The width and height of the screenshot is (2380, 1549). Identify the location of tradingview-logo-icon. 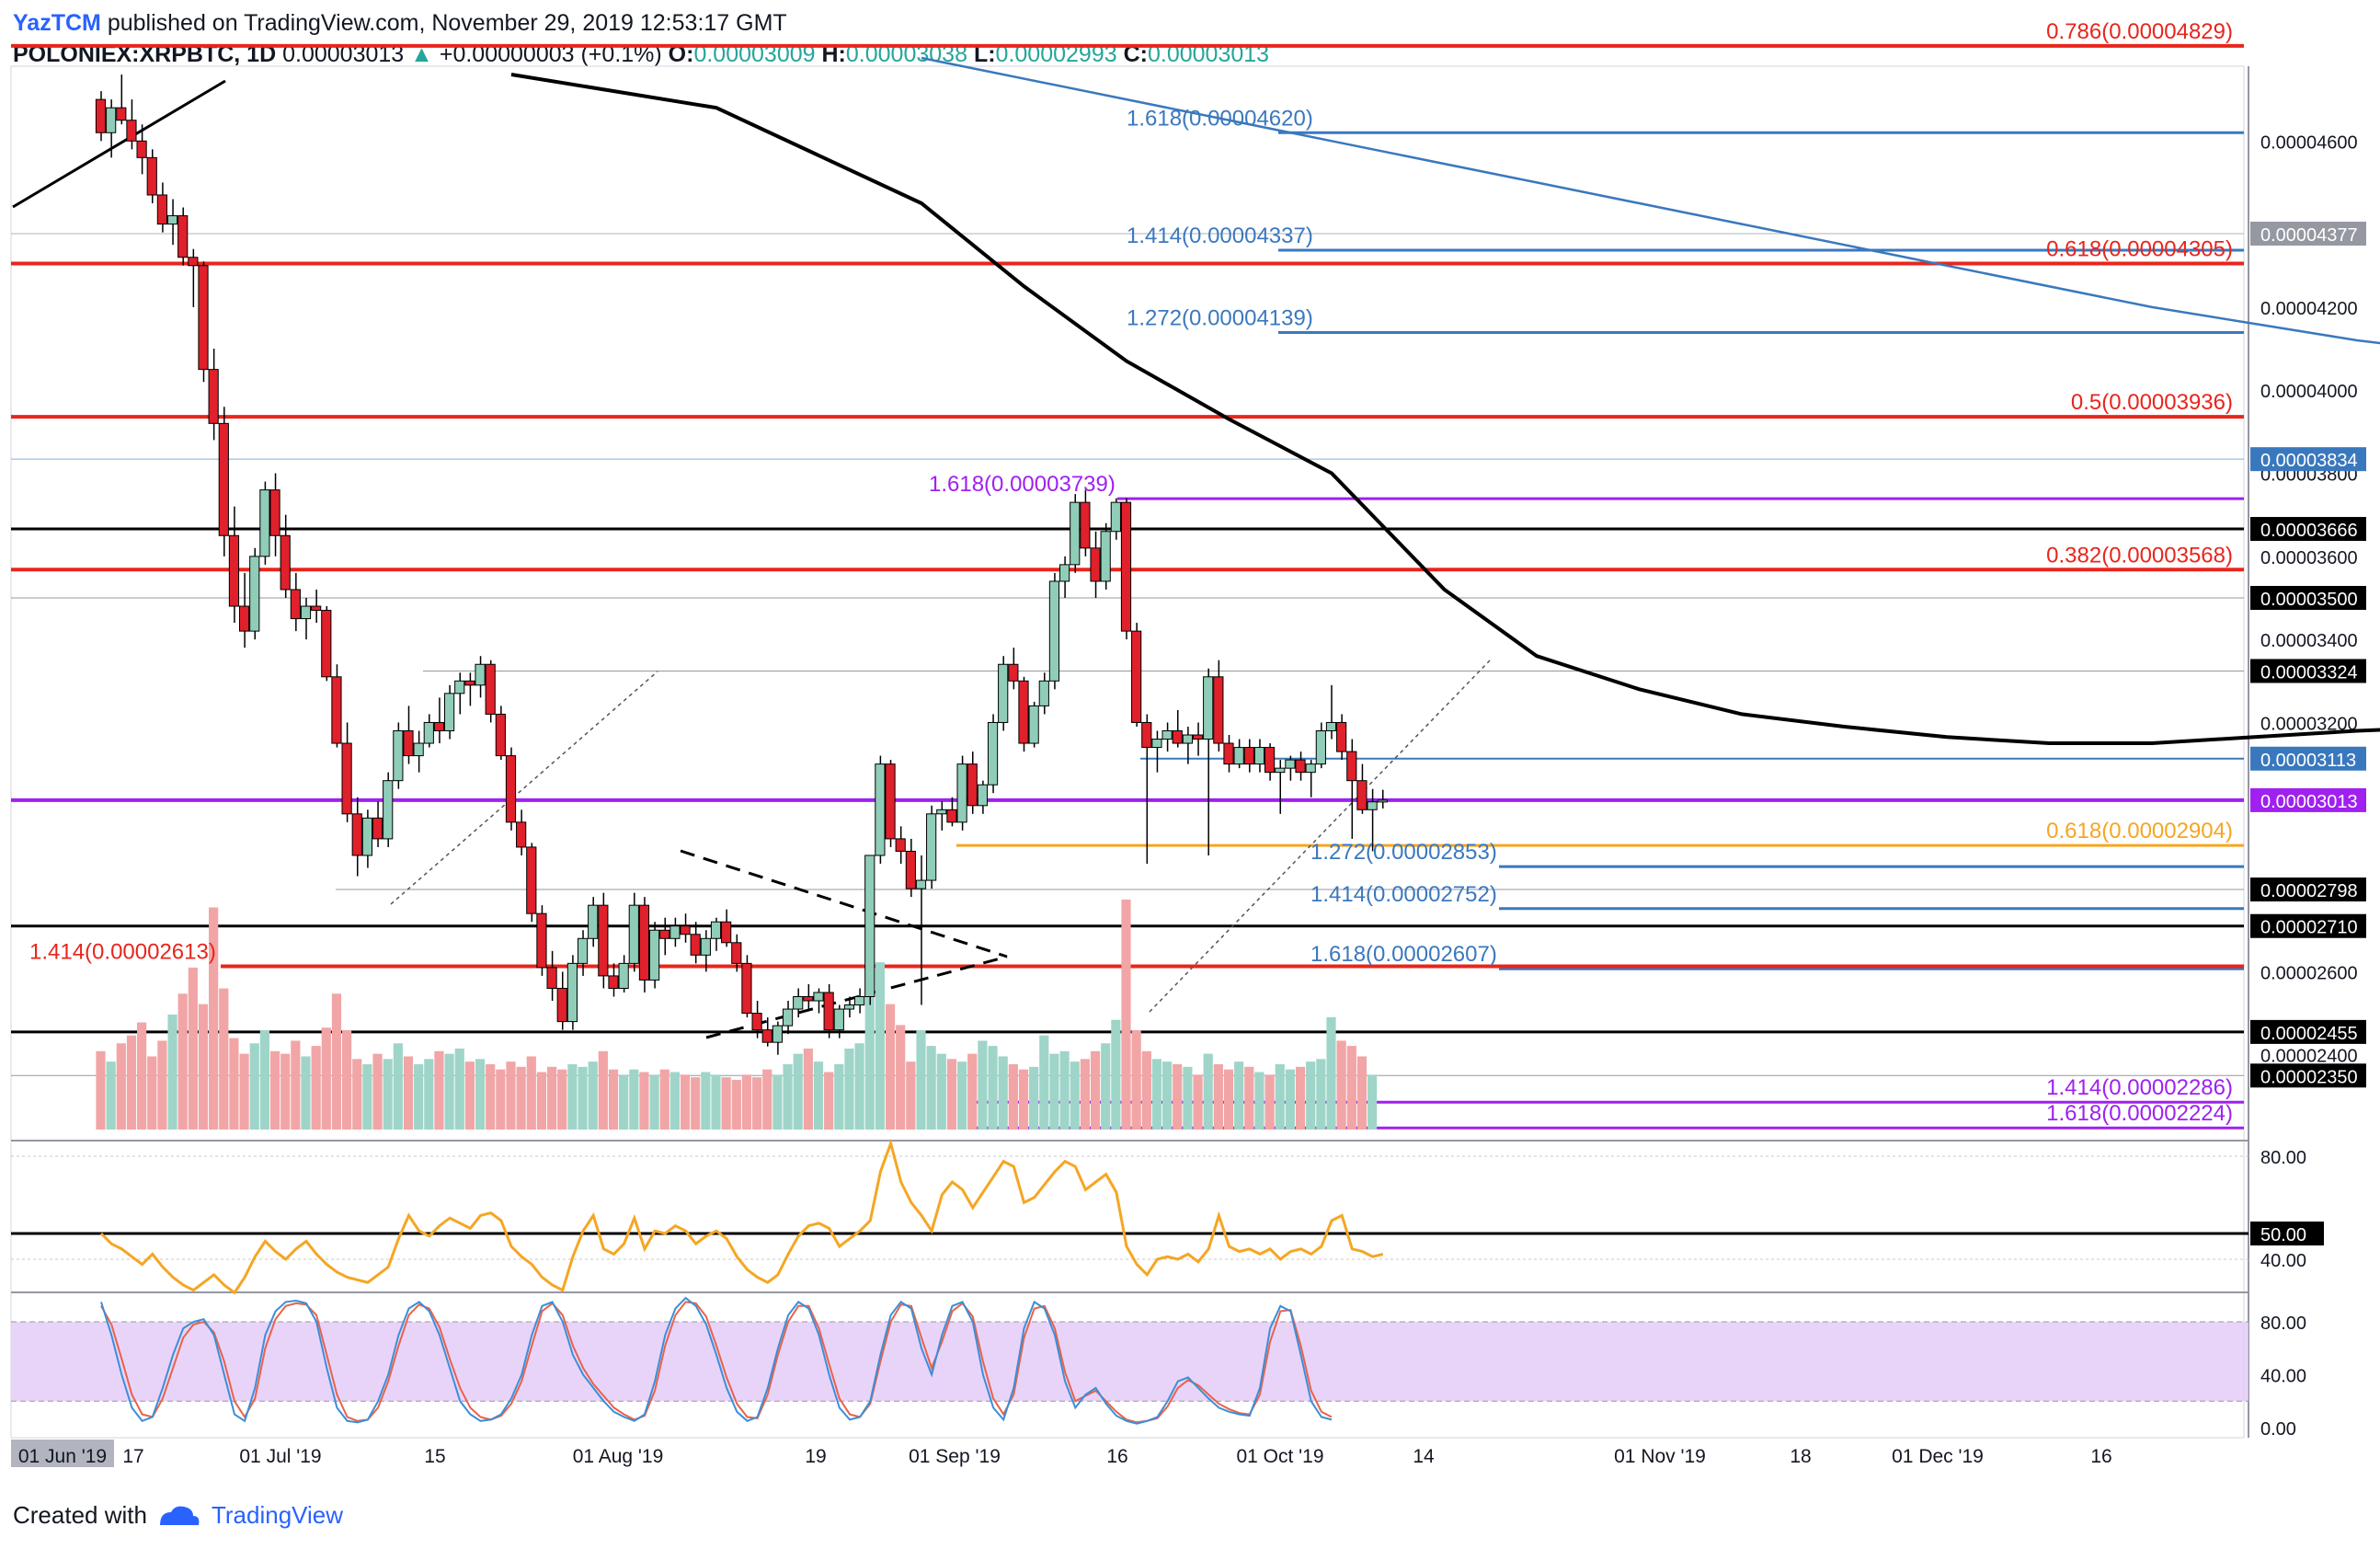
(179, 1516).